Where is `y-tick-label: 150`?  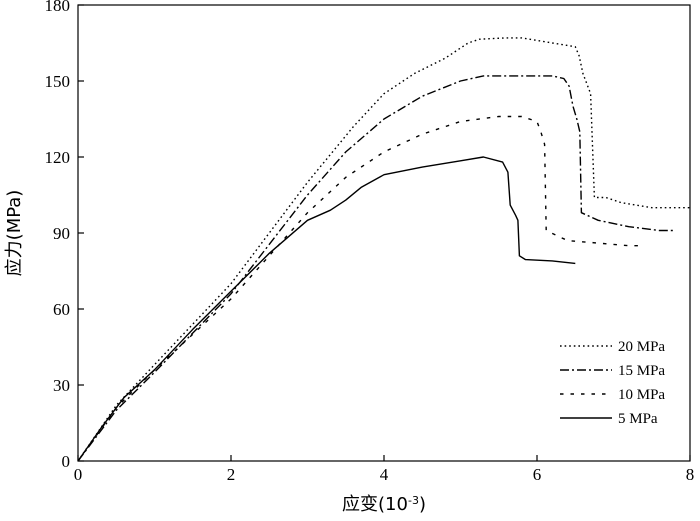 y-tick-label: 150 is located at coordinates (58, 81).